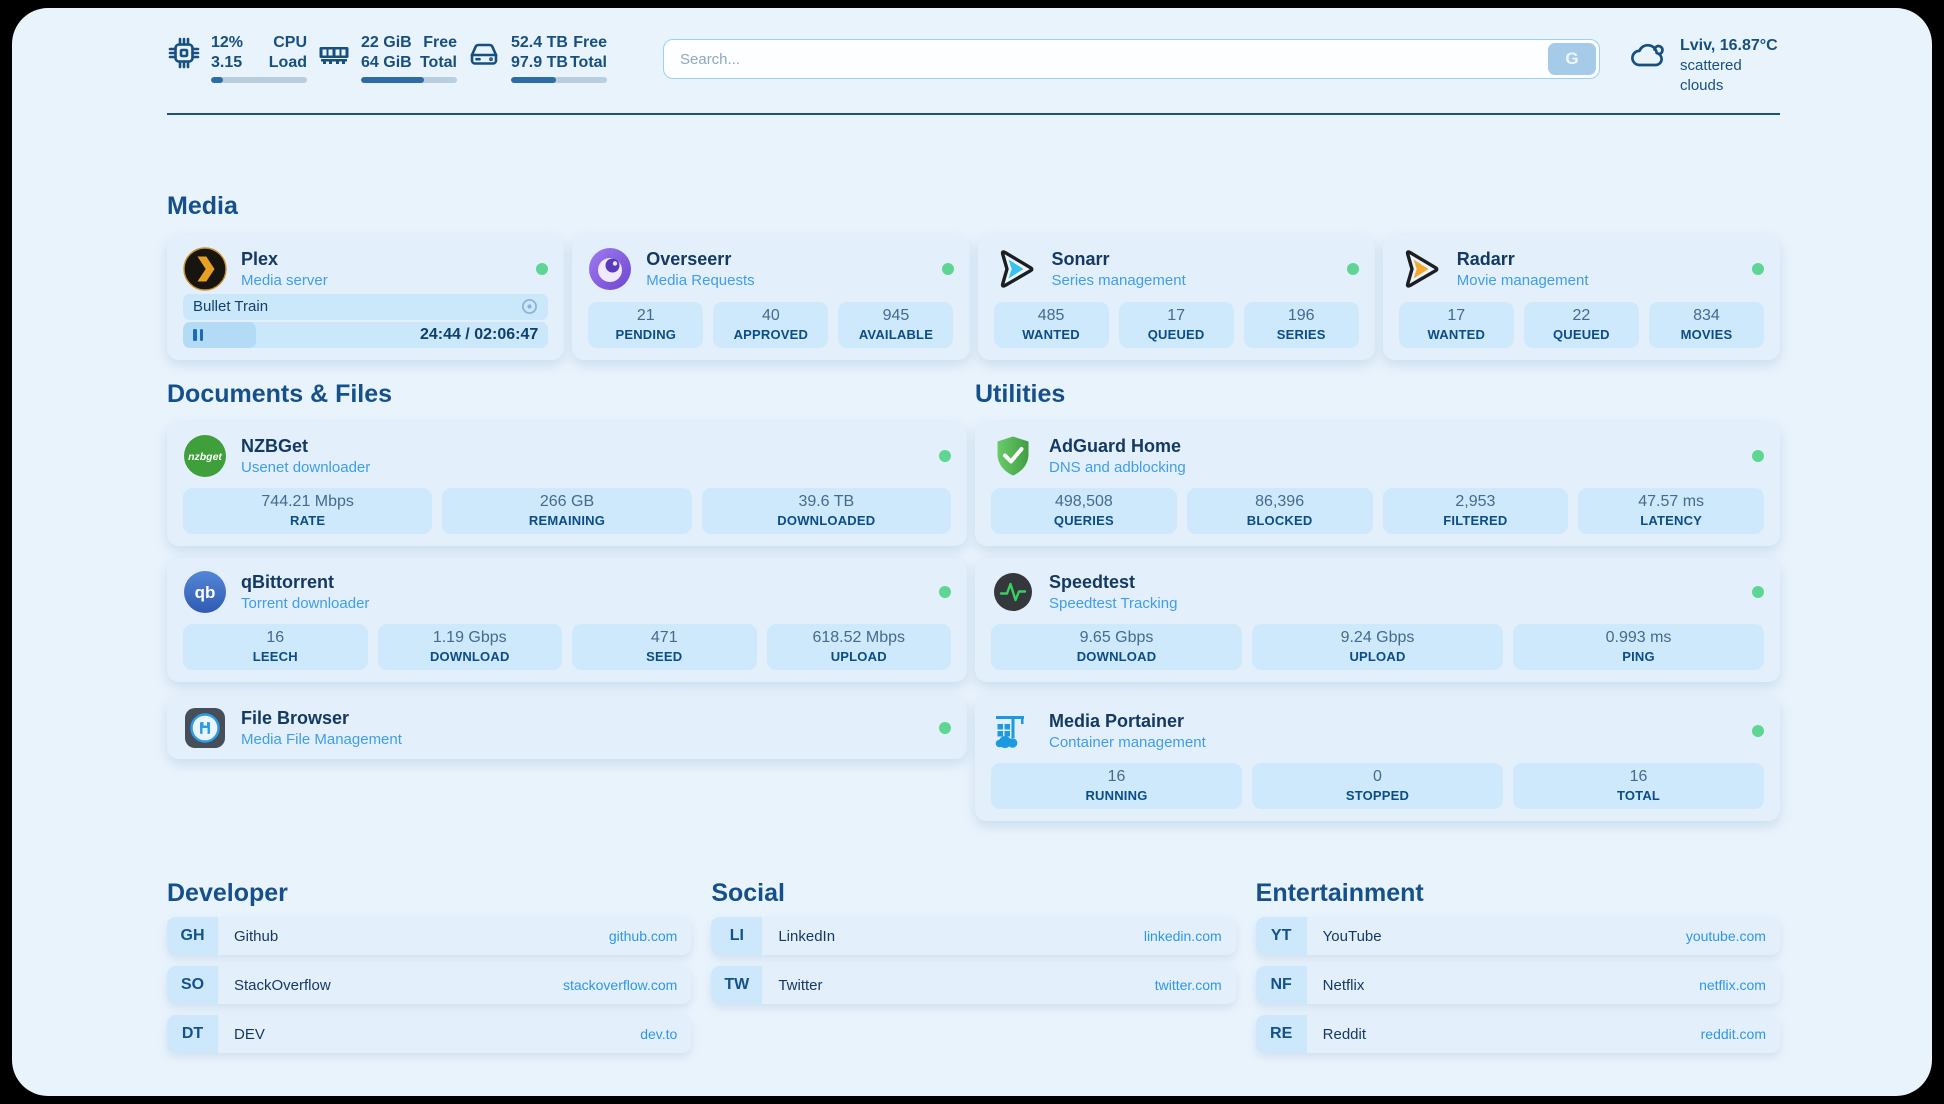 The height and width of the screenshot is (1104, 1944). I want to click on playback-time: 24:44 / 02:06:47, so click(479, 334).